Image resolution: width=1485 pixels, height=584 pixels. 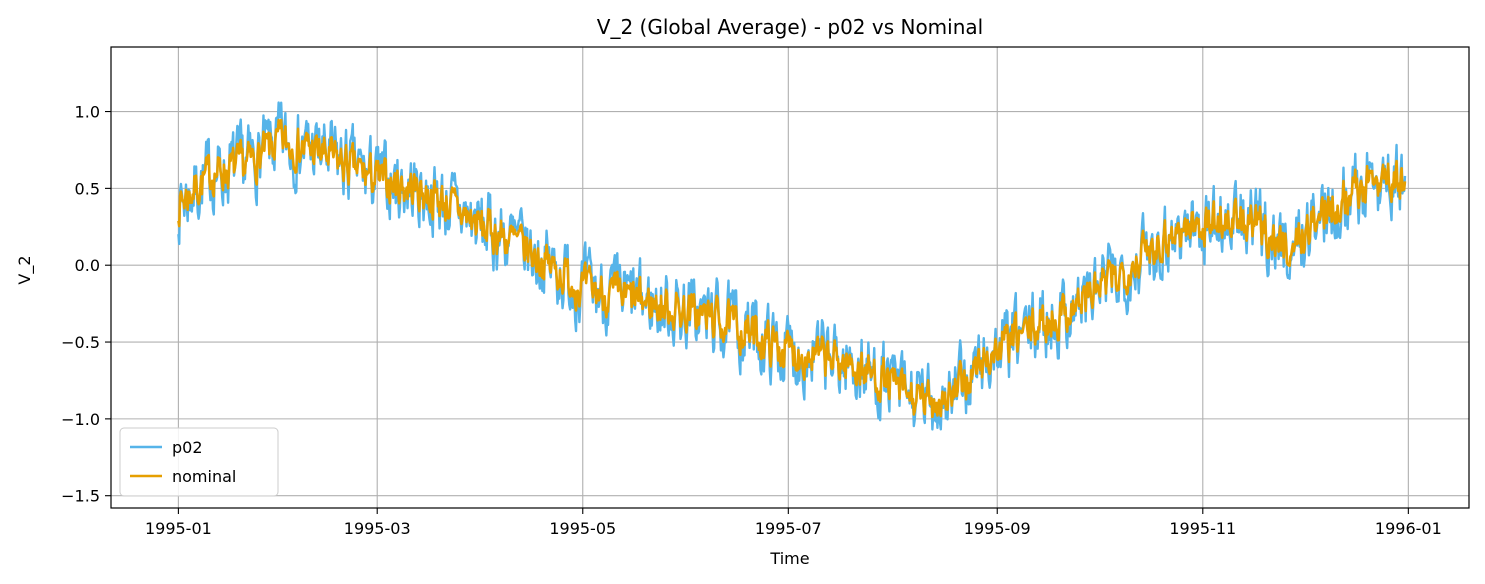 What do you see at coordinates (788, 528) in the screenshot?
I see `x-tick-label: 1995-07` at bounding box center [788, 528].